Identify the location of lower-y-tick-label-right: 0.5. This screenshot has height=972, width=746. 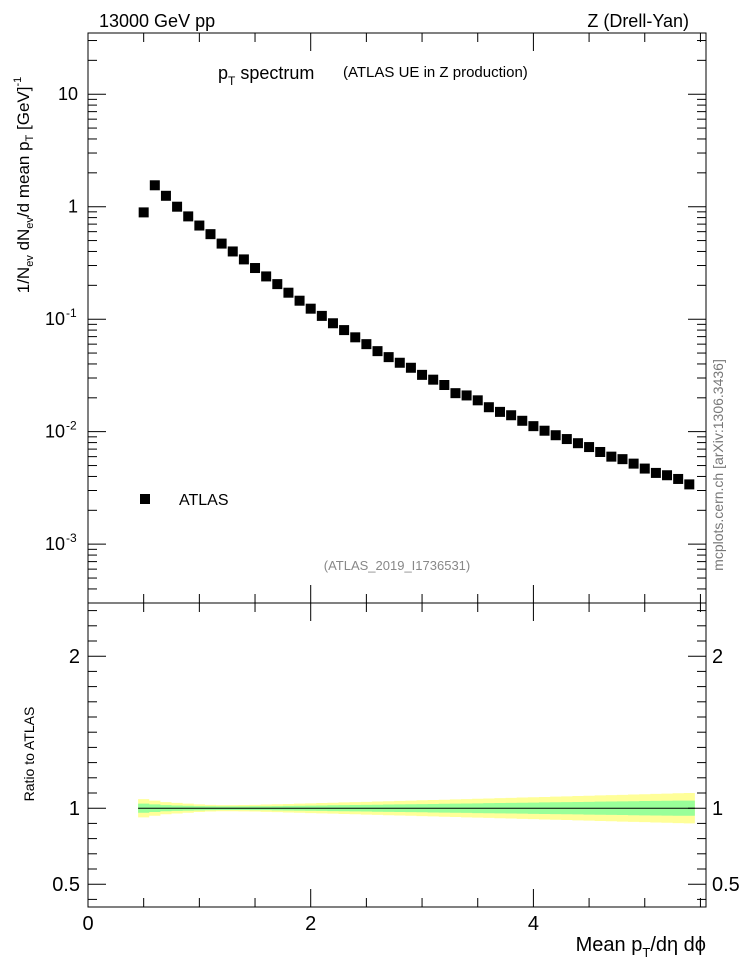
(726, 885).